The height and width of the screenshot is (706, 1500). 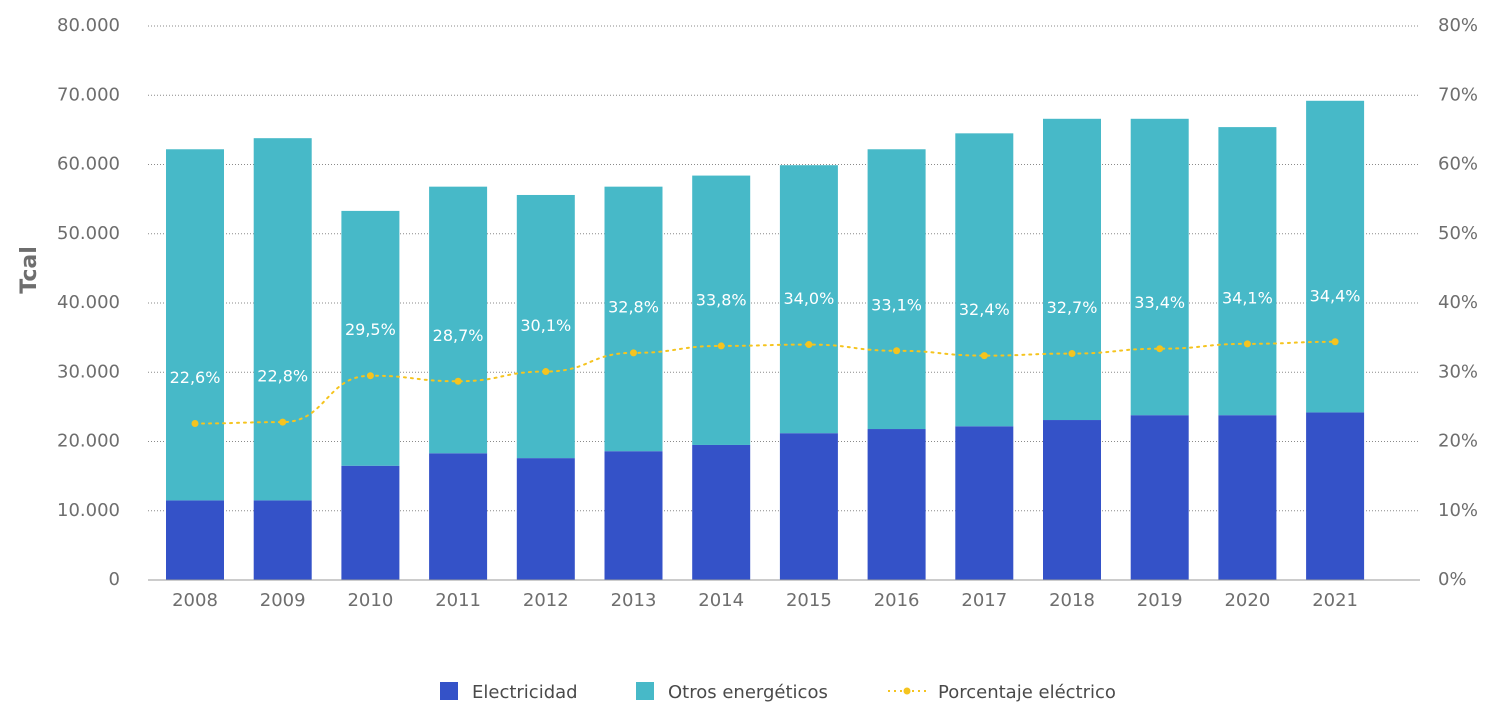 I want to click on x-tick-label: 2009, so click(x=283, y=600).